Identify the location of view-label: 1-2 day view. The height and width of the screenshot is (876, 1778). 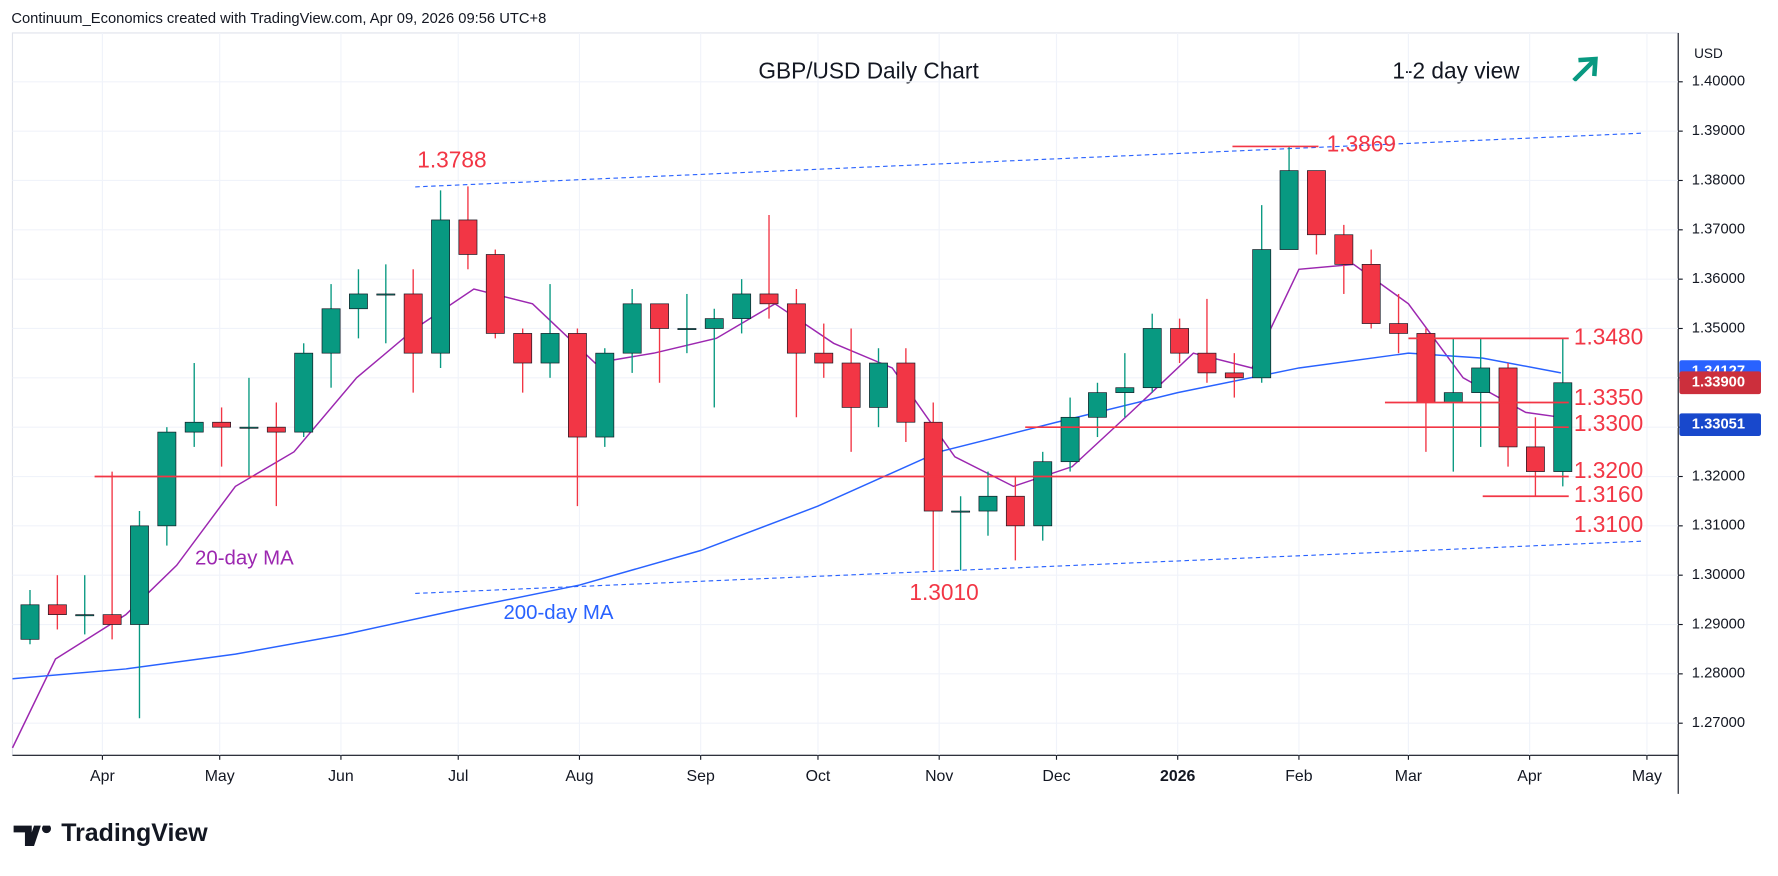
(1456, 71).